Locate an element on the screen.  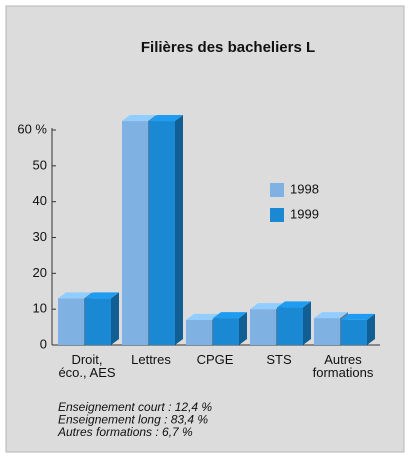
y-tick-label: 20 is located at coordinates (40, 272).